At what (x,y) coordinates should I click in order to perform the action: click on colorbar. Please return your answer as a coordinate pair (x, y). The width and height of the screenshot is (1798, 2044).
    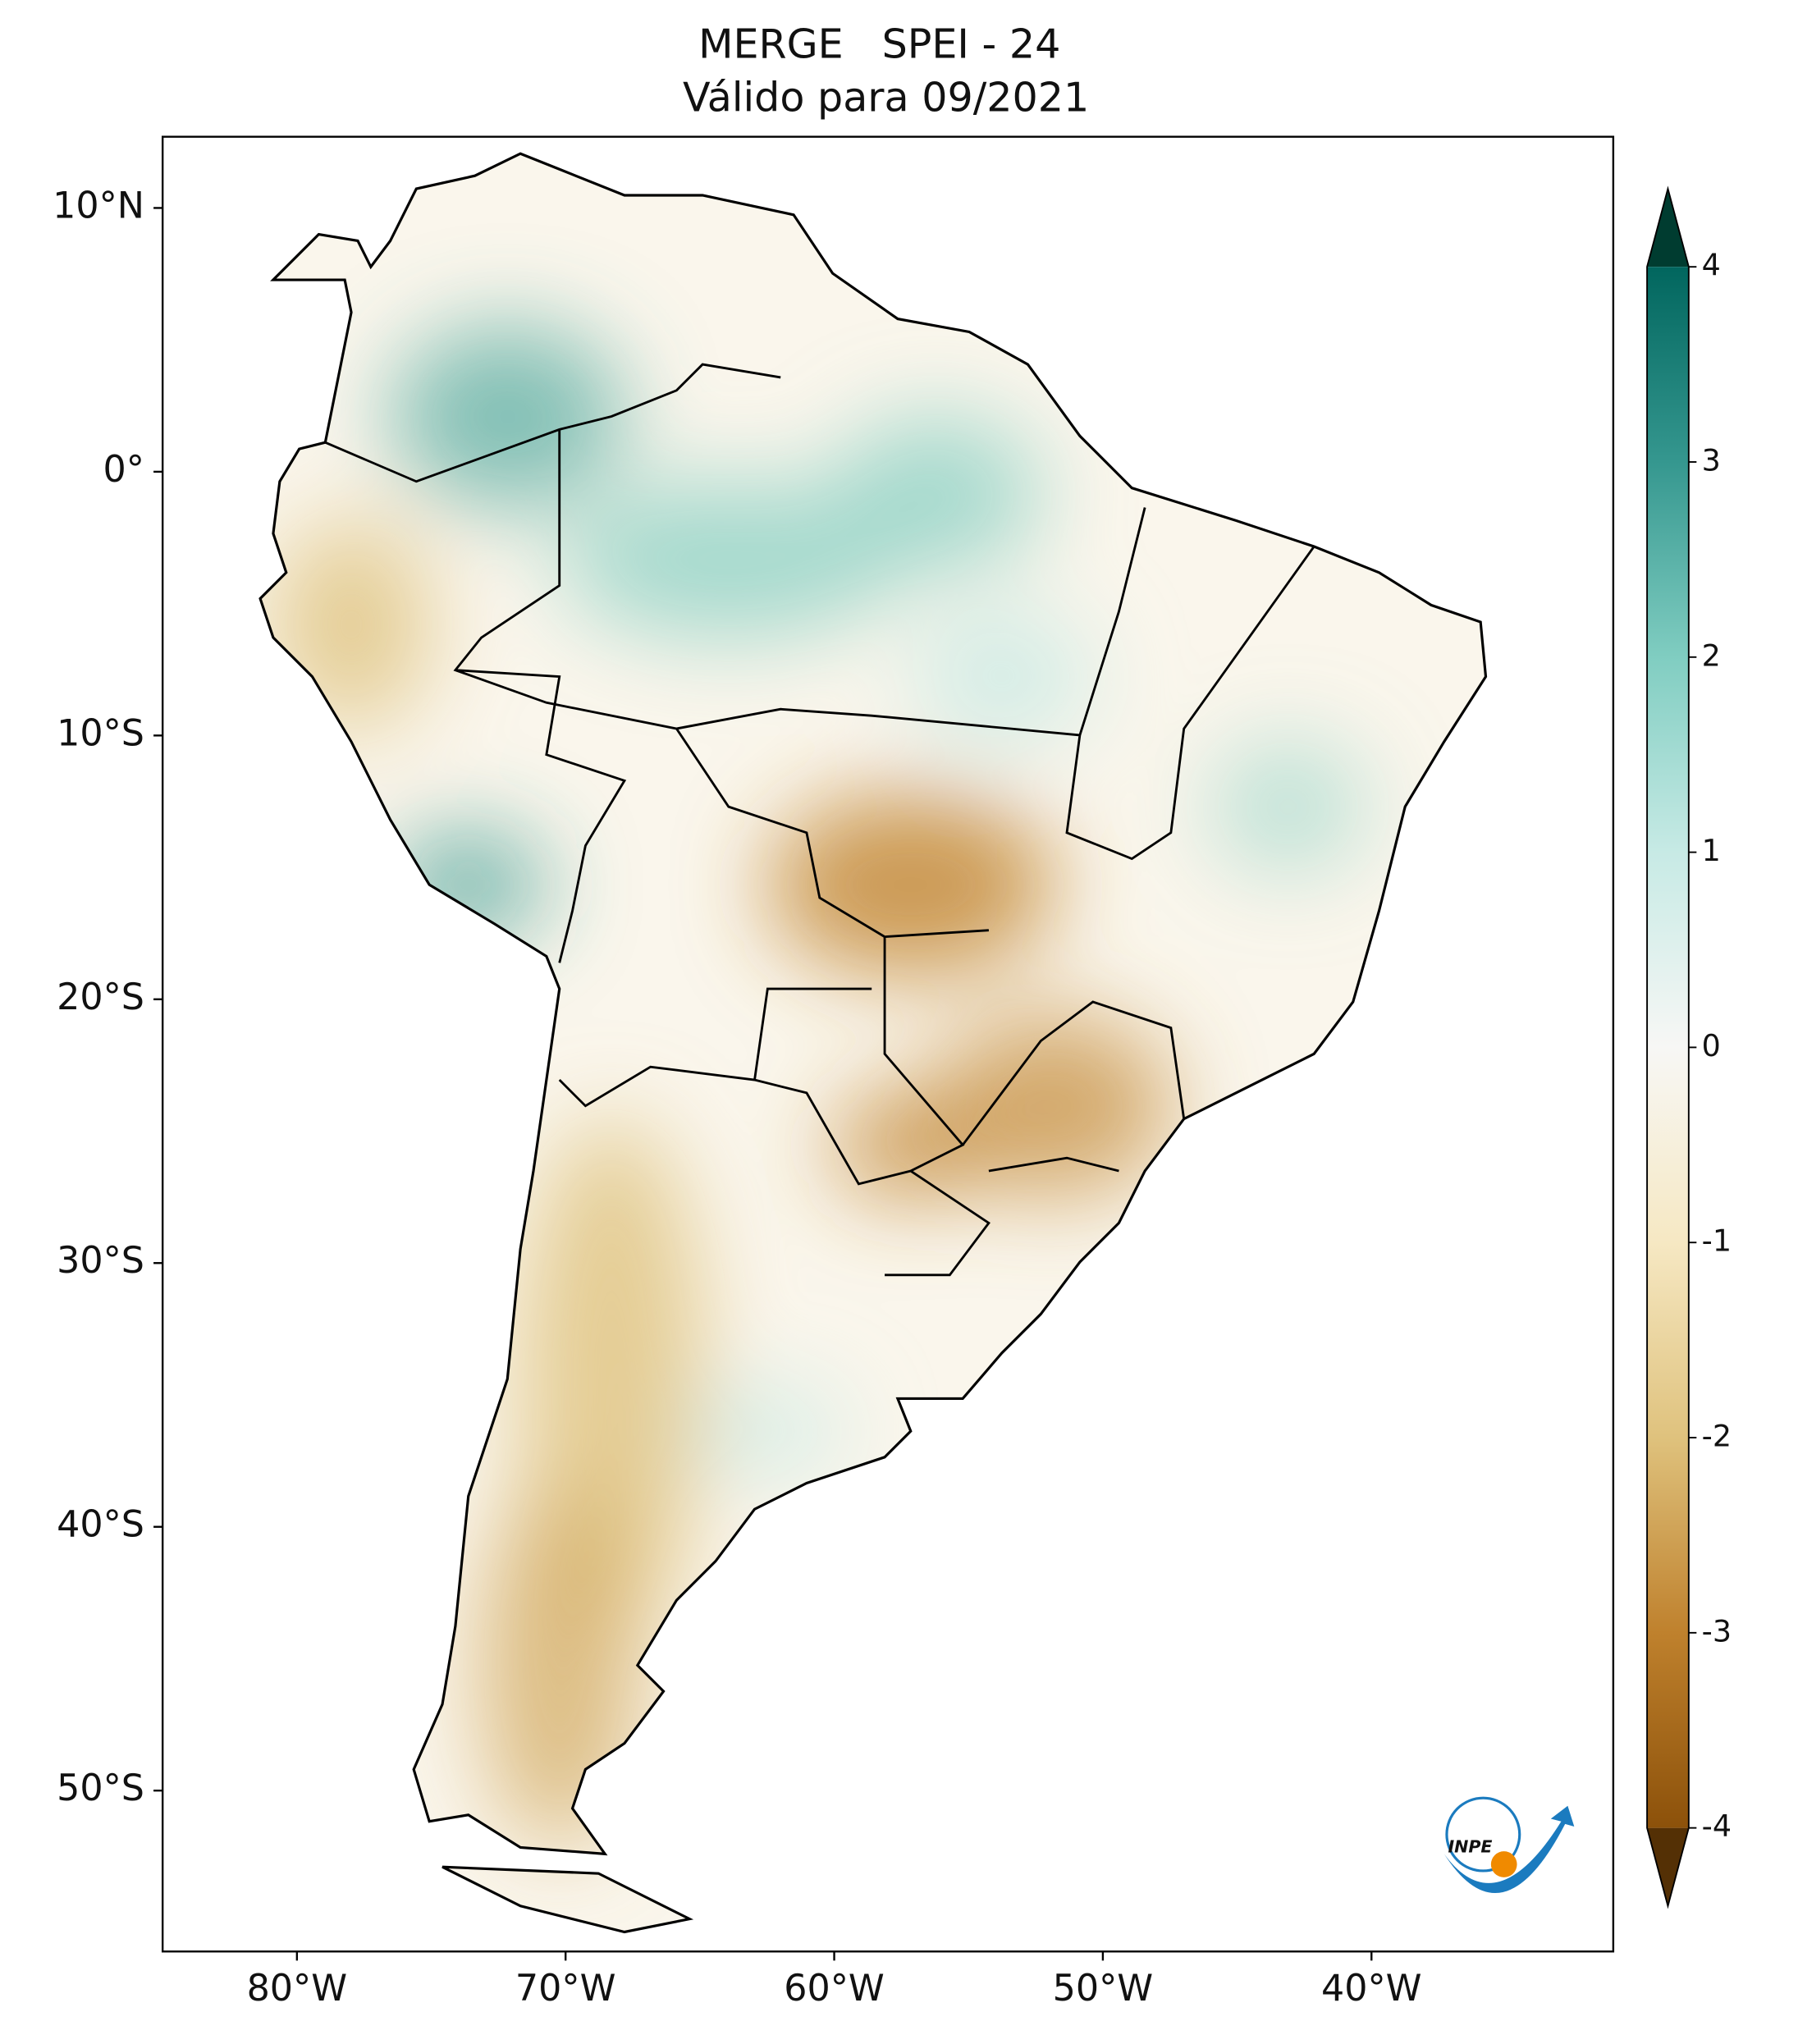
    Looking at the image, I should click on (1668, 1047).